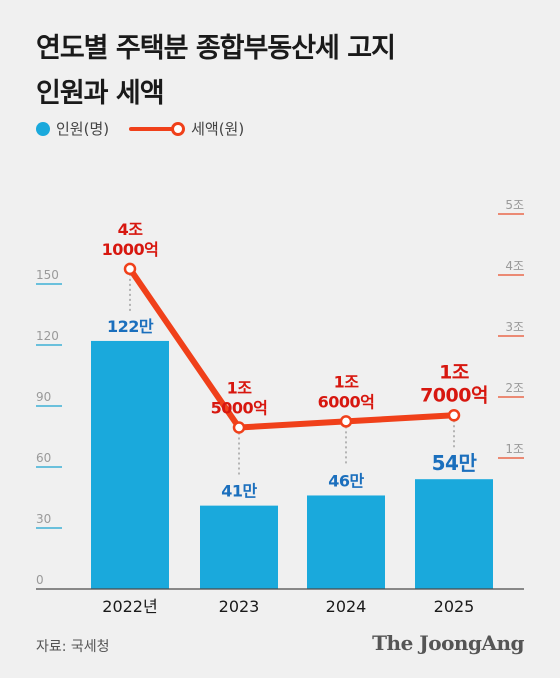 Image resolution: width=560 pixels, height=678 pixels. What do you see at coordinates (130, 326) in the screenshot?
I see `bar-value-label: 122만` at bounding box center [130, 326].